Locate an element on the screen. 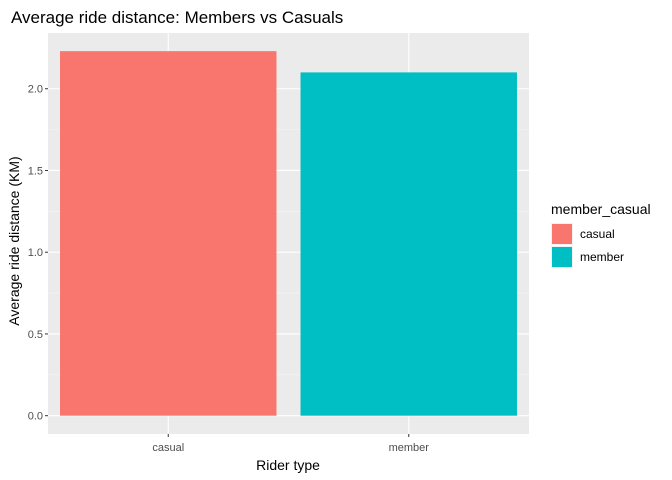 The width and height of the screenshot is (672, 480). legend-label-casual: casual is located at coordinates (597, 234).